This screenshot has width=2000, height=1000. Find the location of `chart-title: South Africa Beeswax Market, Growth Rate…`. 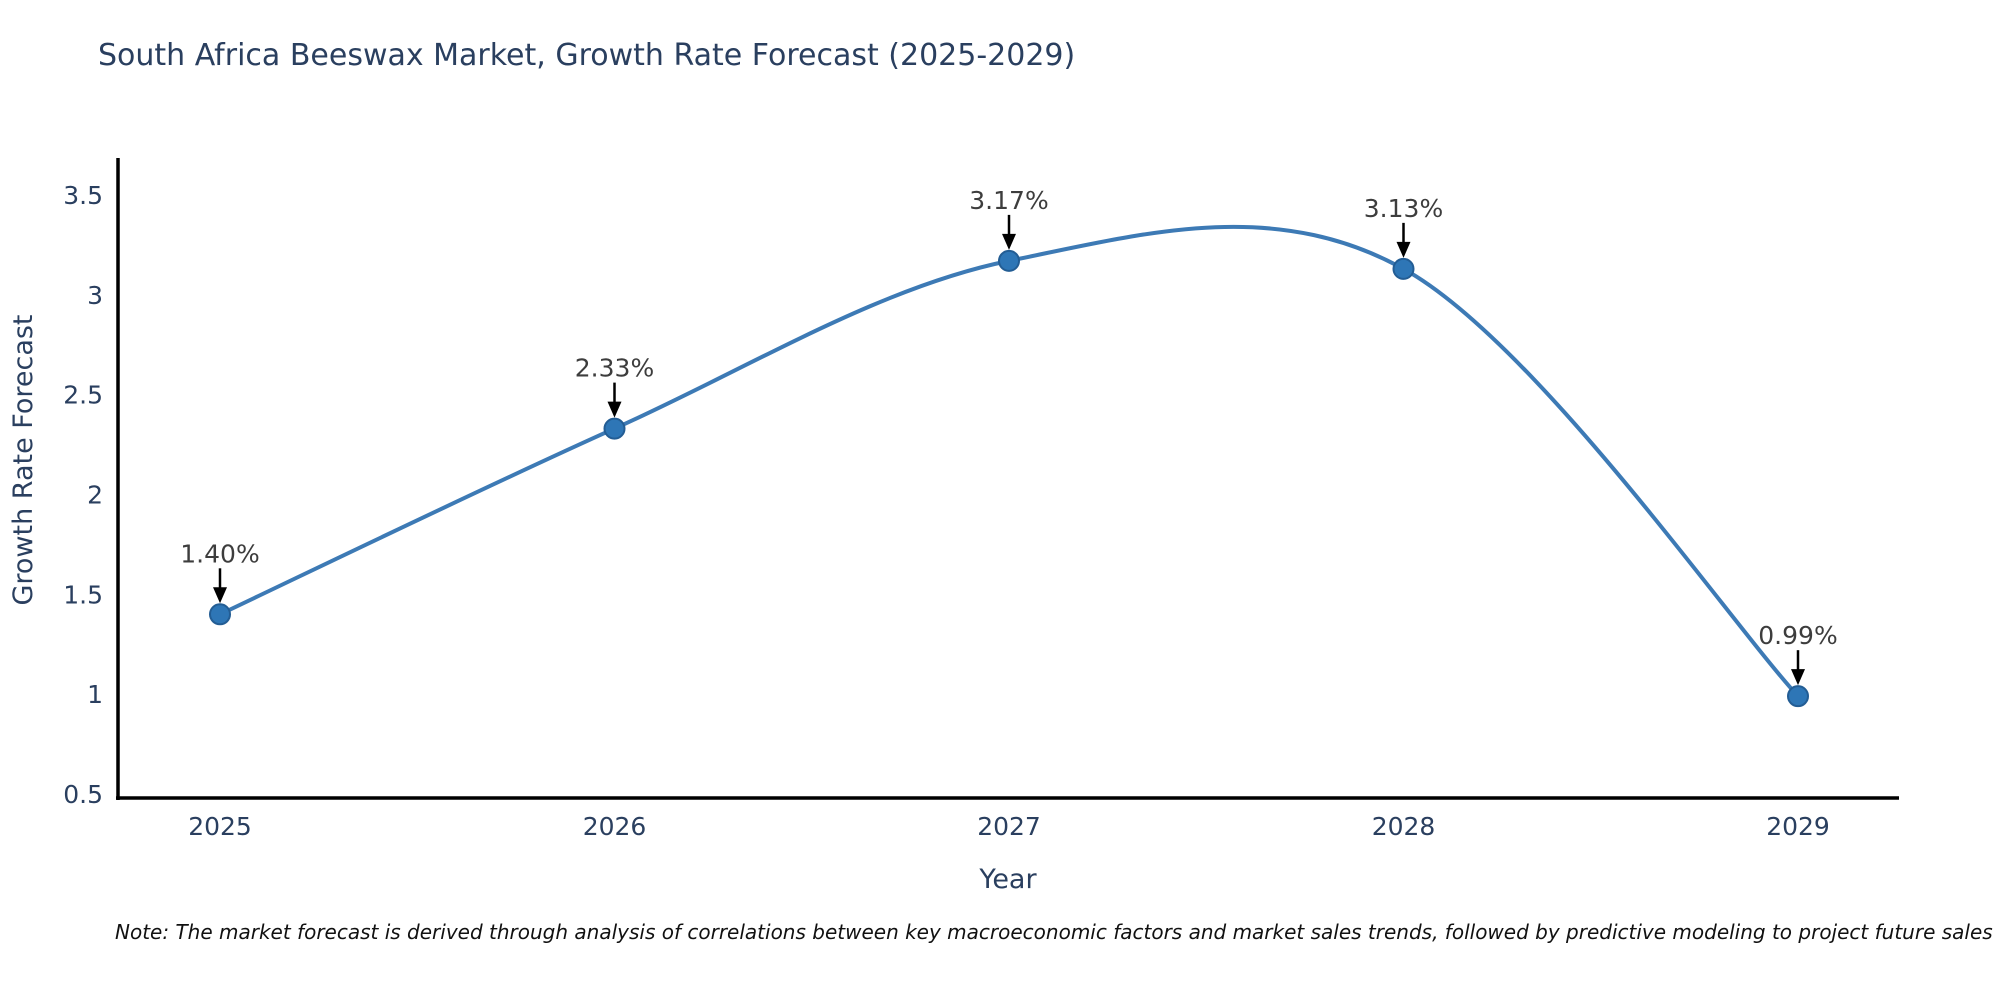

chart-title: South Africa Beeswax Market, Growth Rate… is located at coordinates (587, 55).